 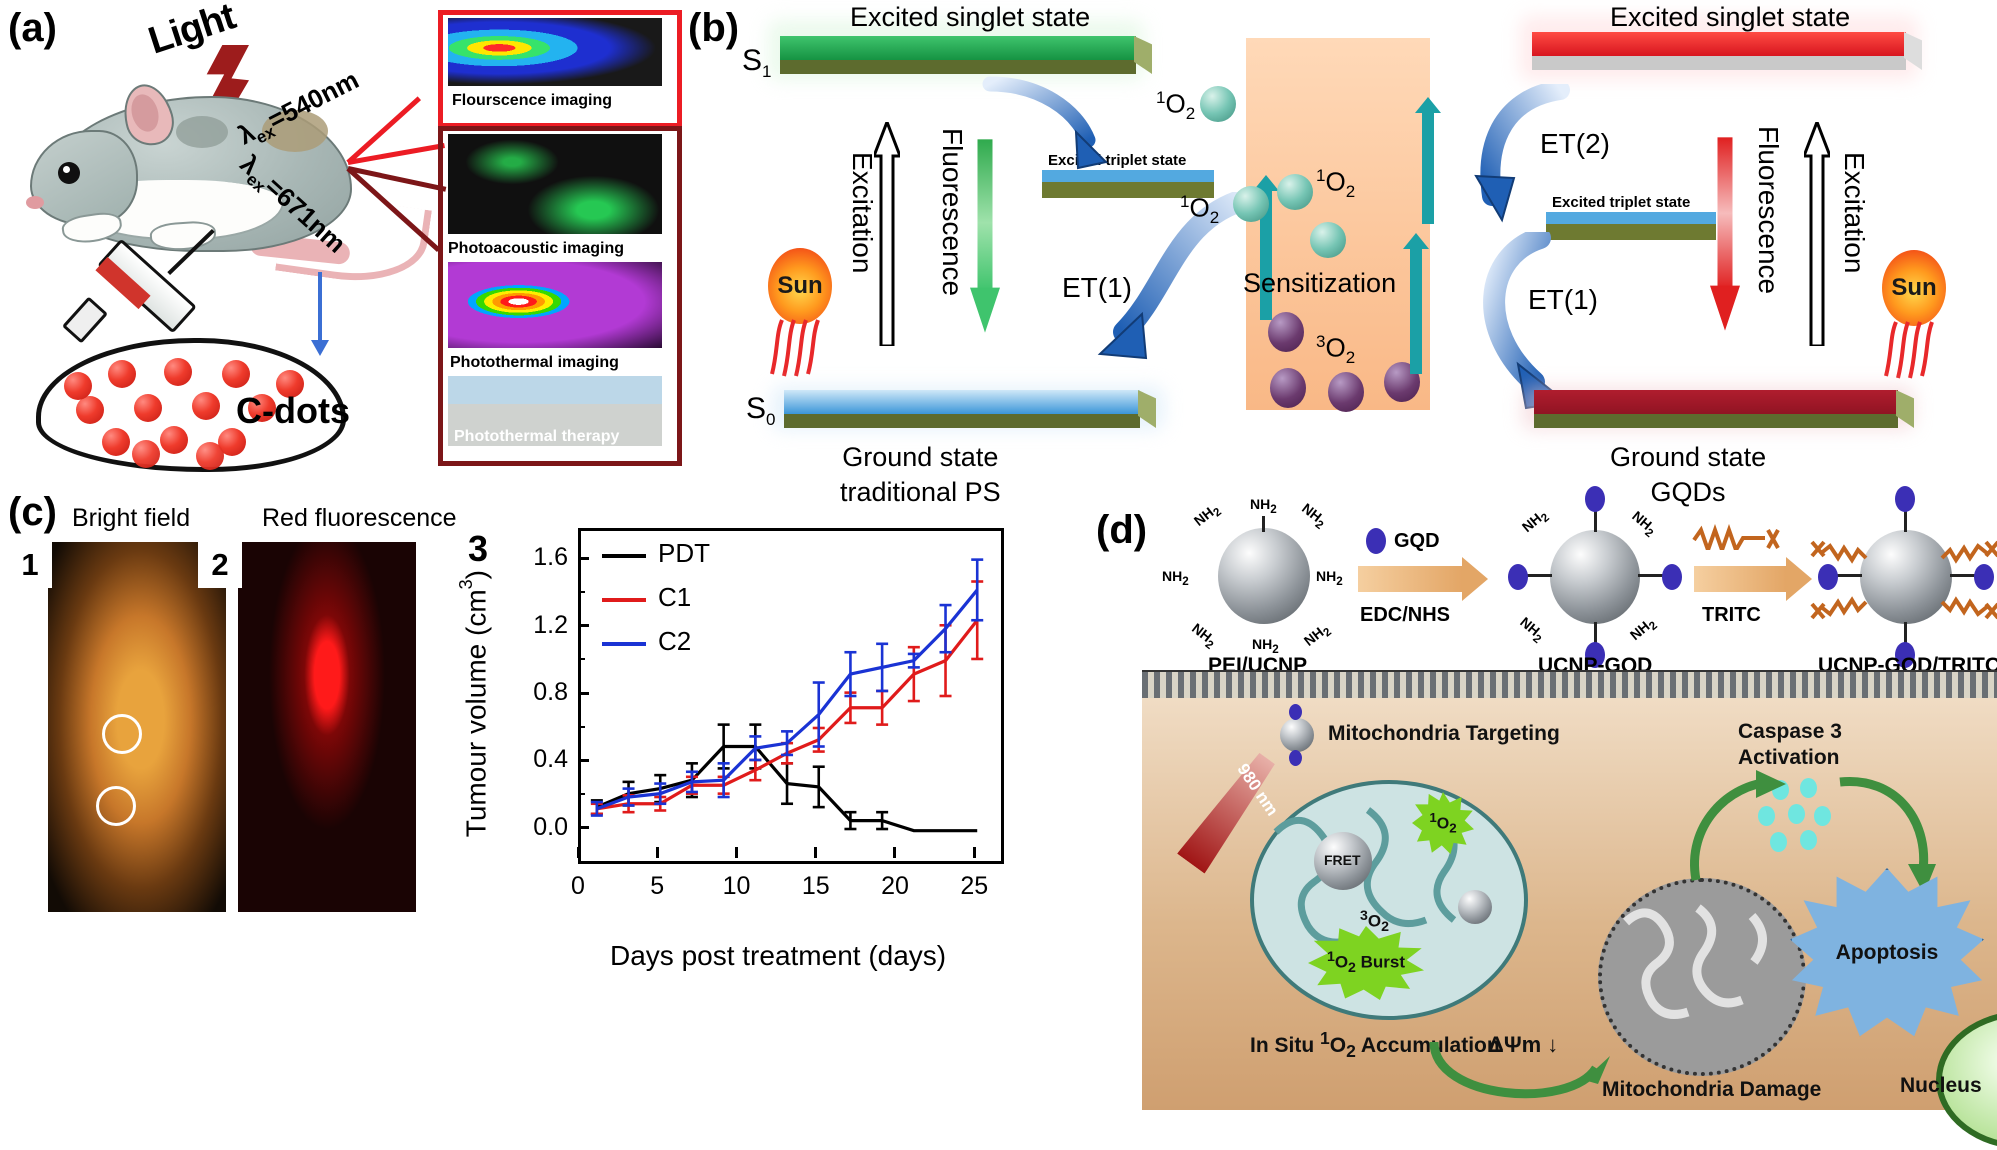 What do you see at coordinates (295, 131) in the screenshot?
I see `mouse-patch-tan` at bounding box center [295, 131].